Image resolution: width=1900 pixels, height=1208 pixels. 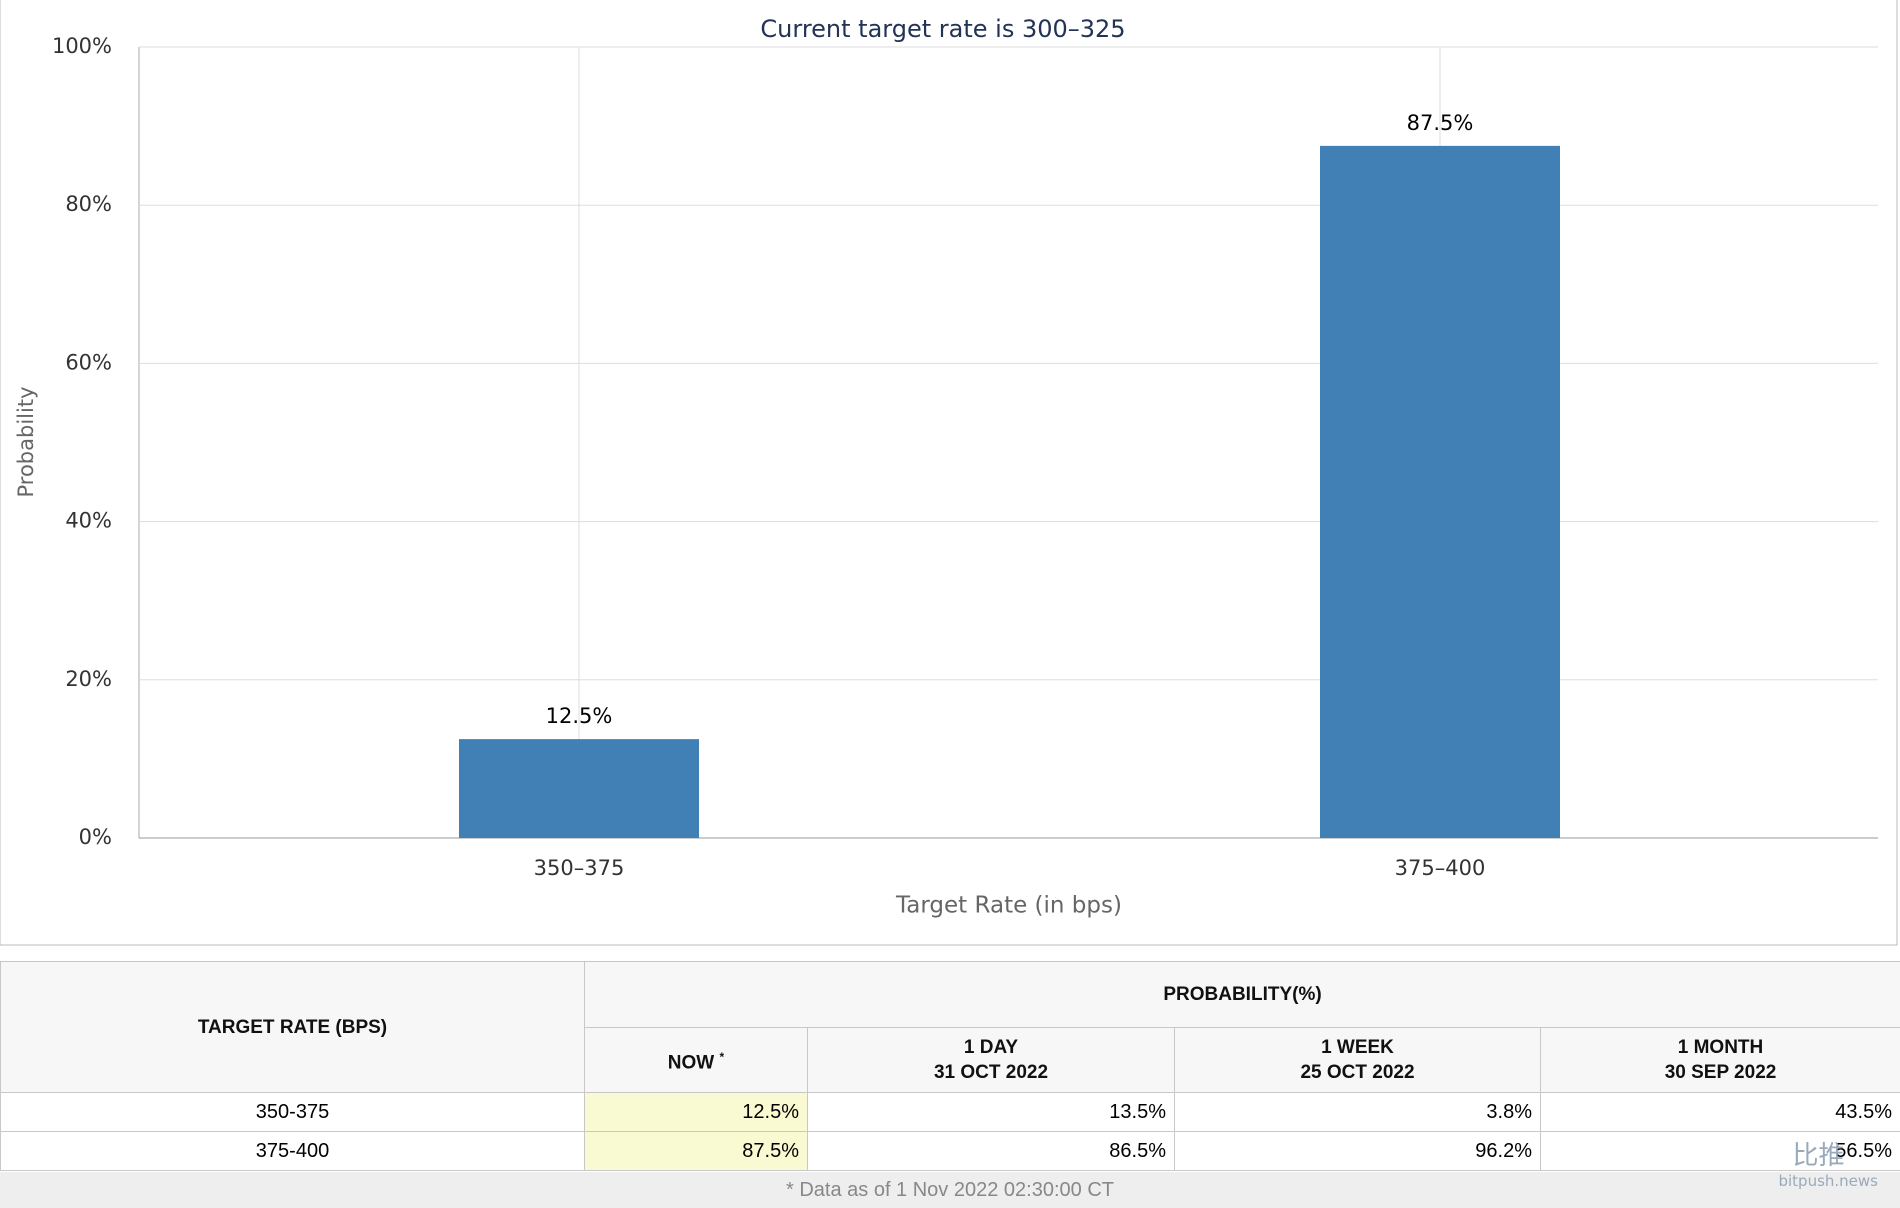 I want to click on header-text: 1 MONTH, so click(x=1720, y=1047).